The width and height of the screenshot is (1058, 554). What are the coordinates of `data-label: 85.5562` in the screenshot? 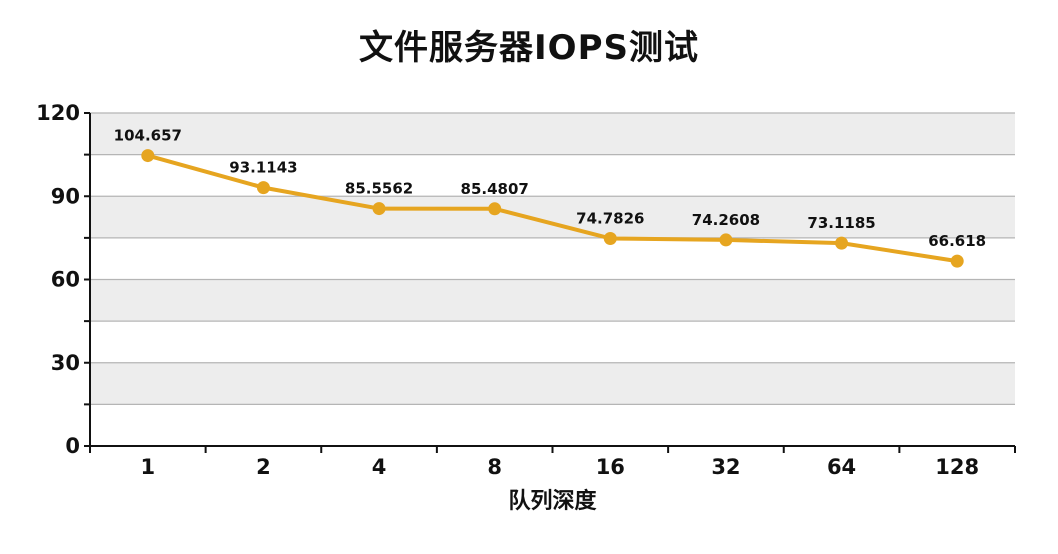 It's located at (379, 189).